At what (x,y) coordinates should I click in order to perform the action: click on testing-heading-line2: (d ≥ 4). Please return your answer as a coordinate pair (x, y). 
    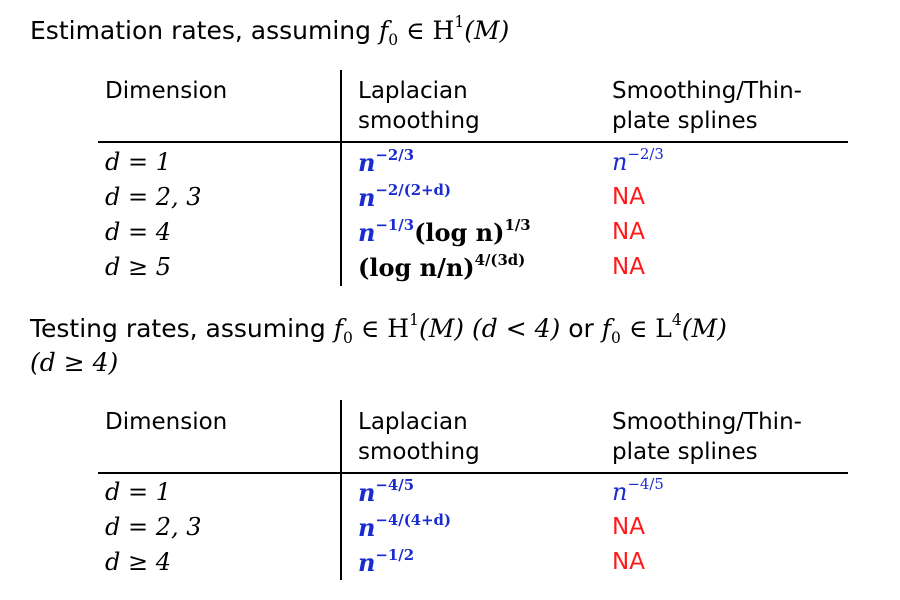
    Looking at the image, I should click on (74, 362).